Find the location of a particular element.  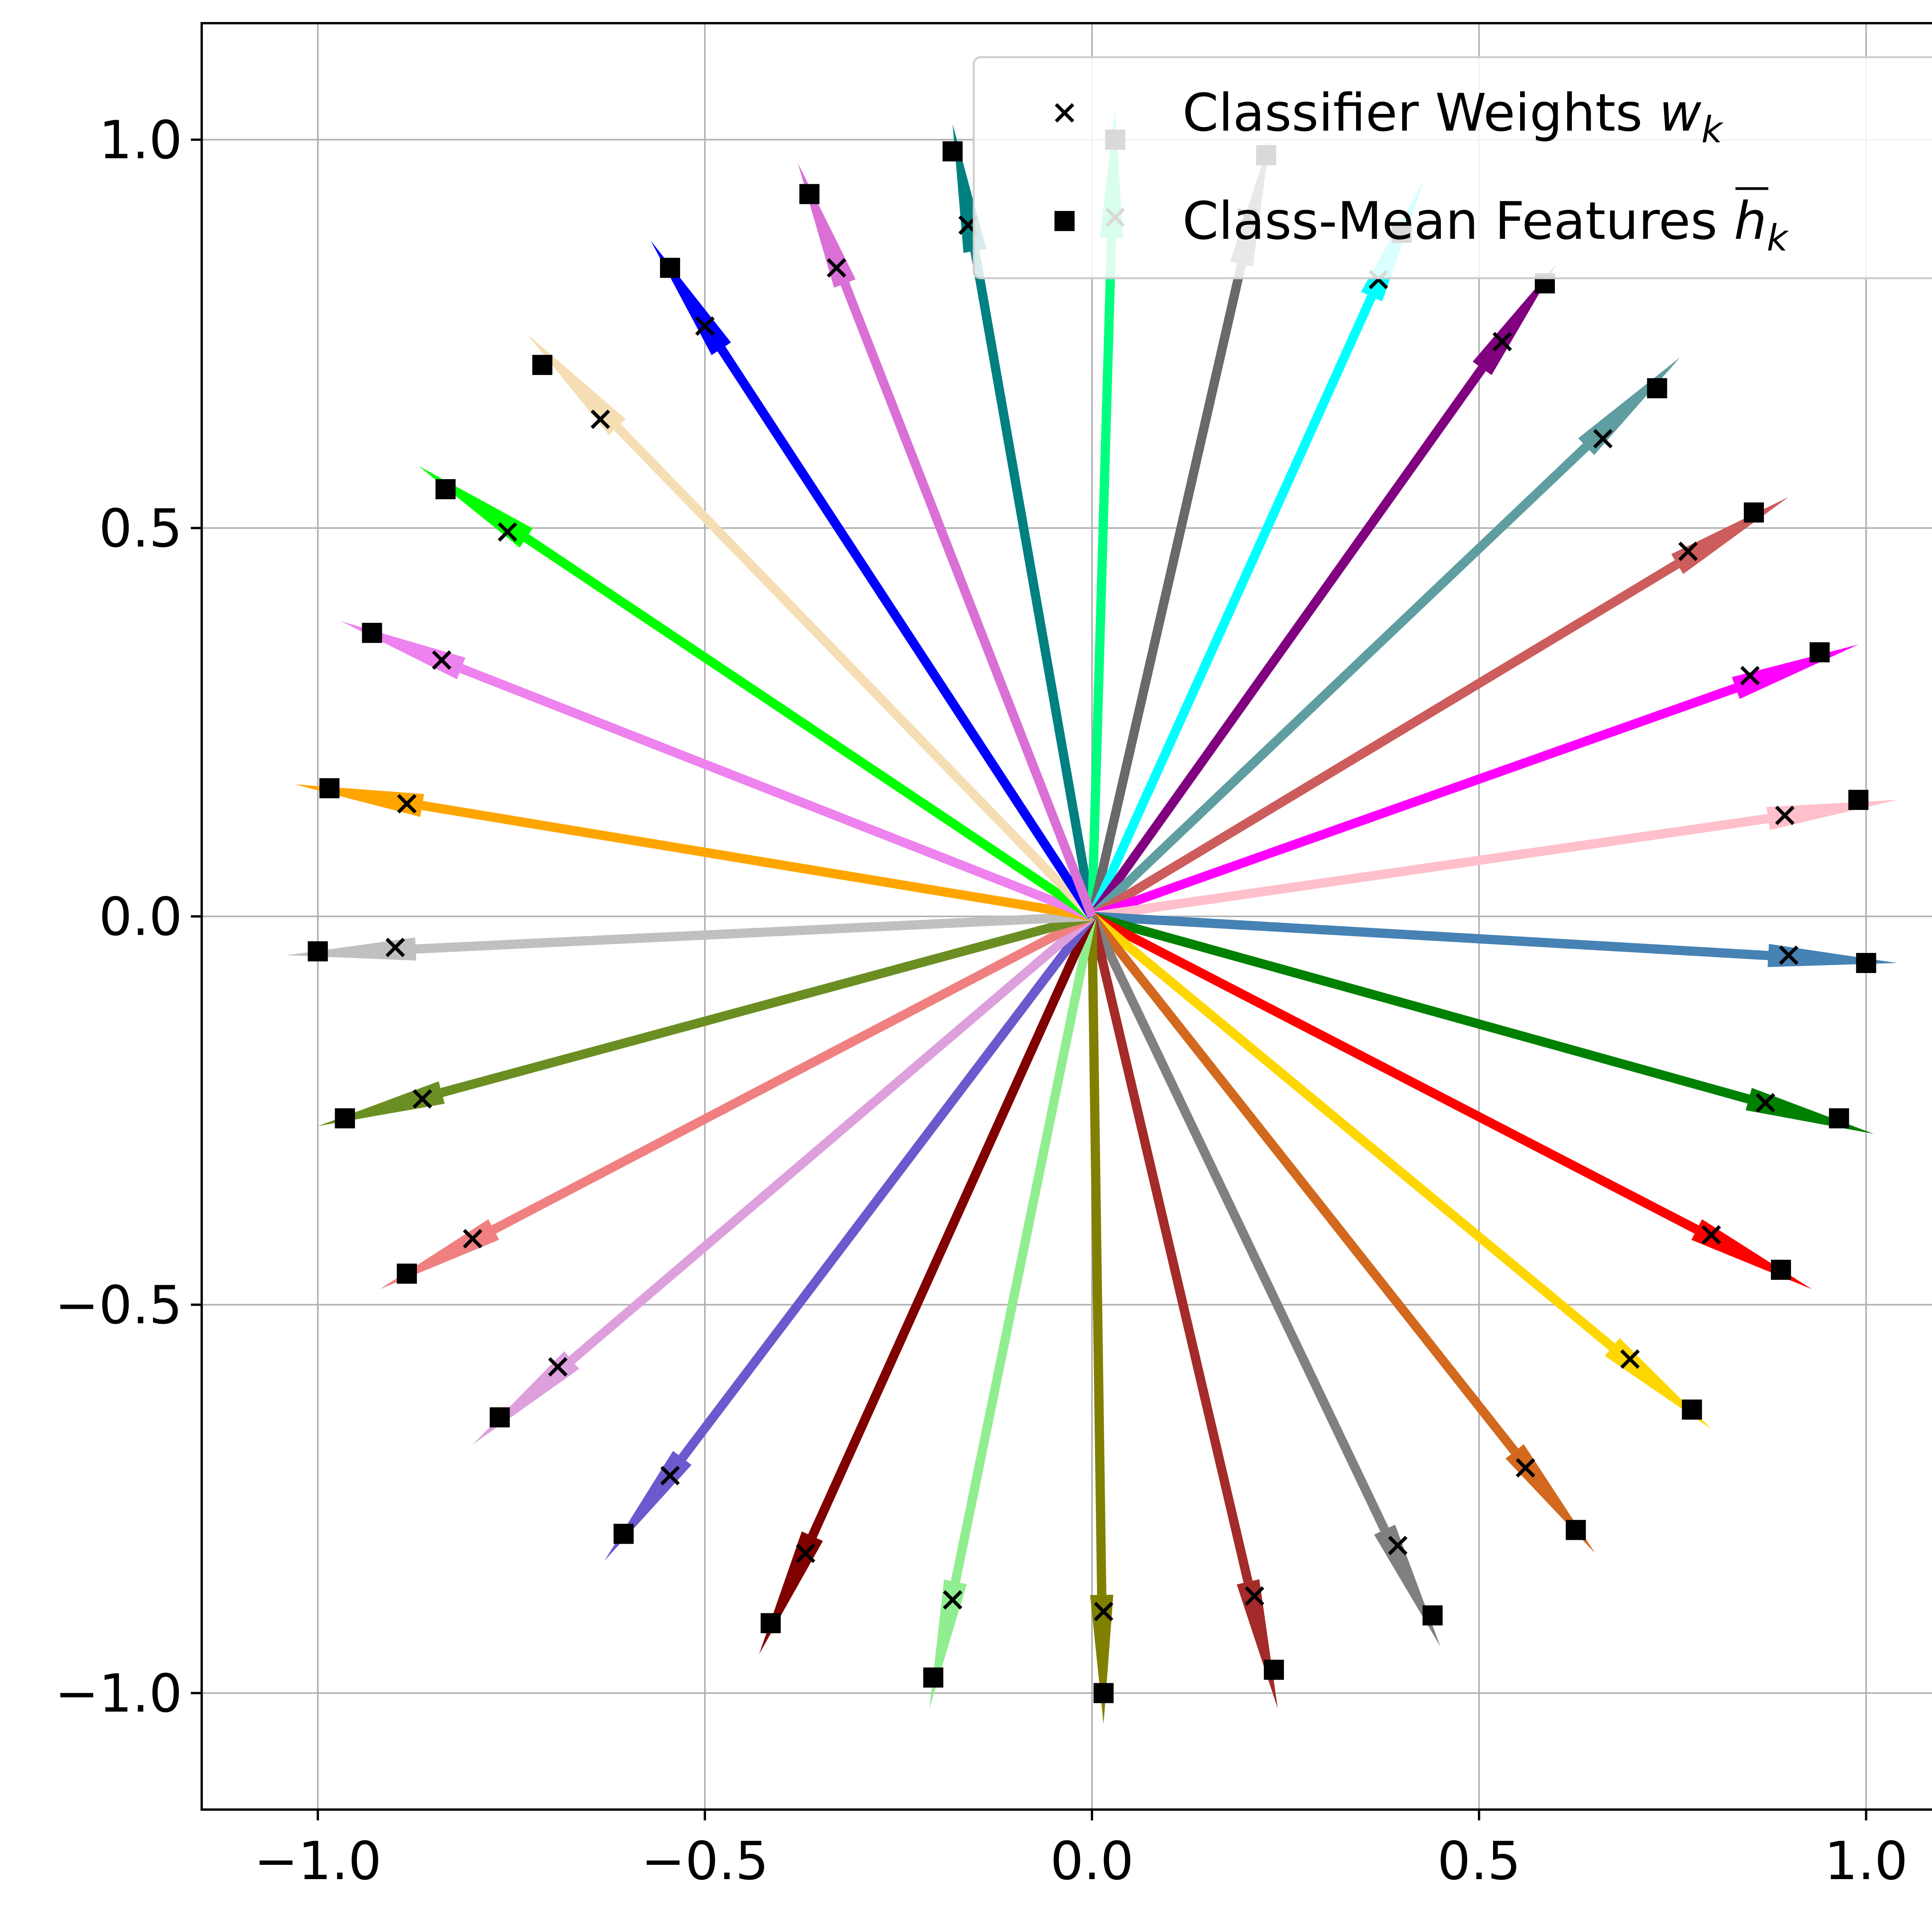

x-tick-label: 0.5 is located at coordinates (1479, 1861).